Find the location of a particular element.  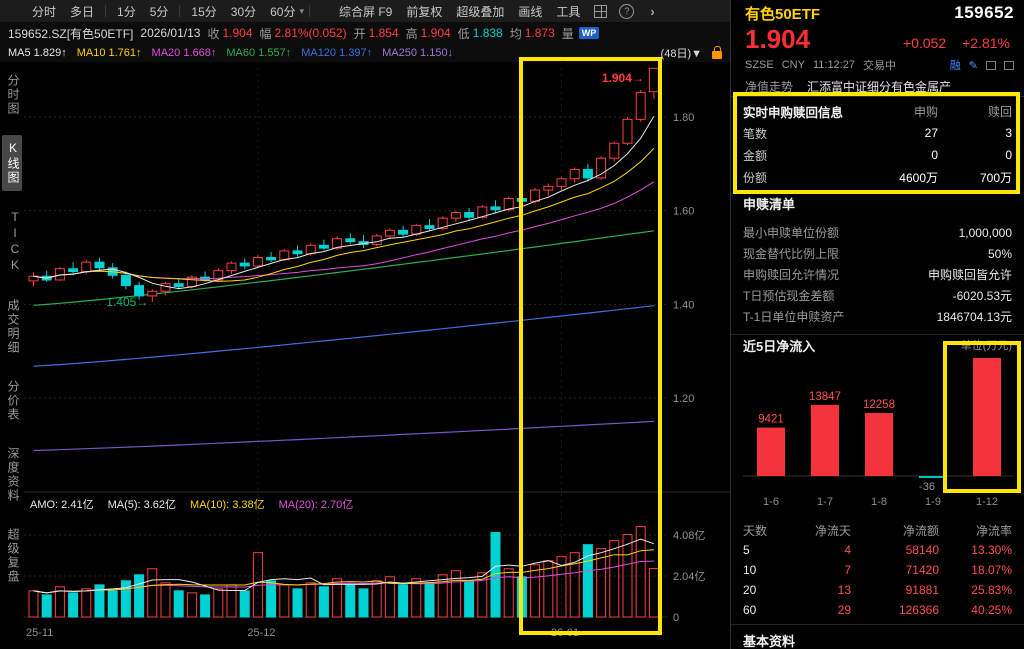

ma5-value: MA5 1.829↑ is located at coordinates (37, 53).